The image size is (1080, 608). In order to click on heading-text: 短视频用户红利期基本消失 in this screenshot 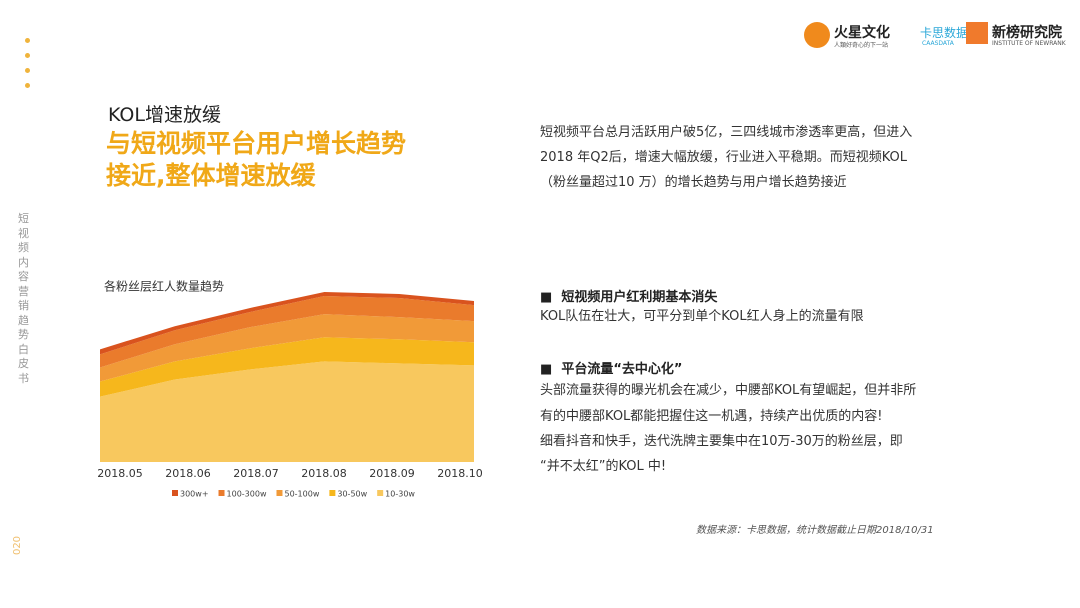, I will do `click(639, 297)`.